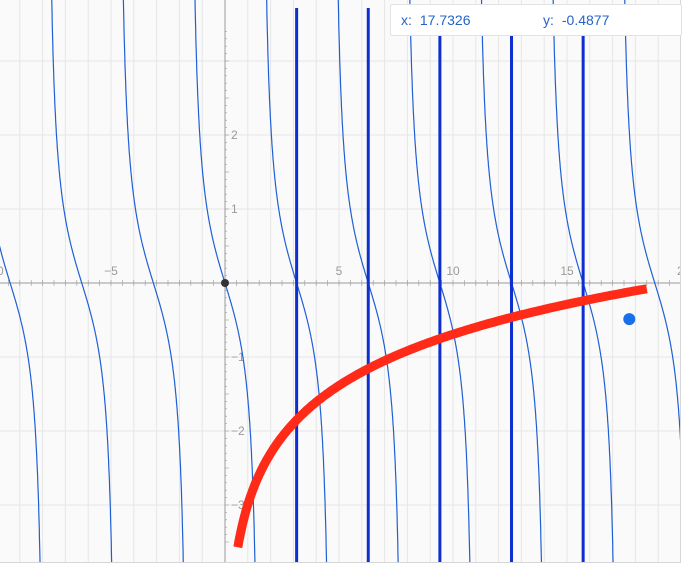  I want to click on origin-point, so click(225, 283).